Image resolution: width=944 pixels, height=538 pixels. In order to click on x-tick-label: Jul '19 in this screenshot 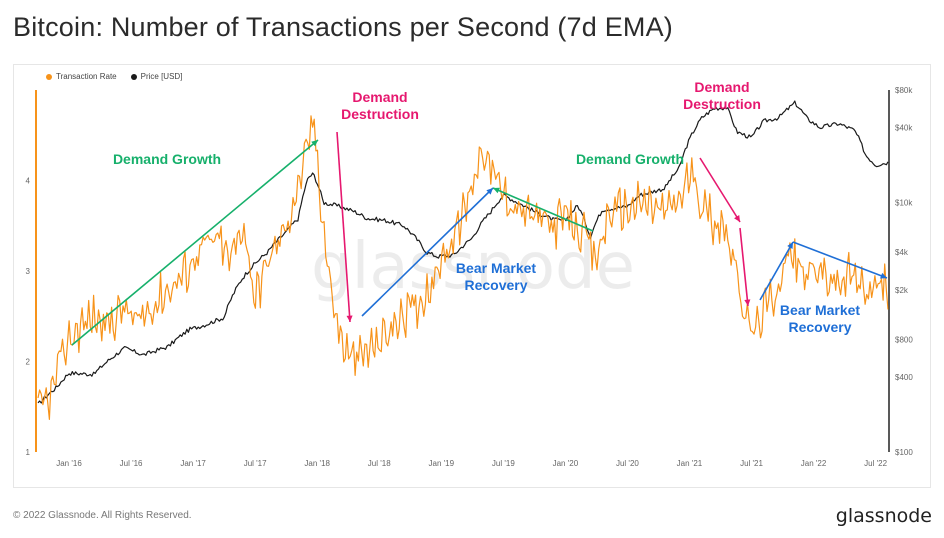, I will do `click(503, 463)`.